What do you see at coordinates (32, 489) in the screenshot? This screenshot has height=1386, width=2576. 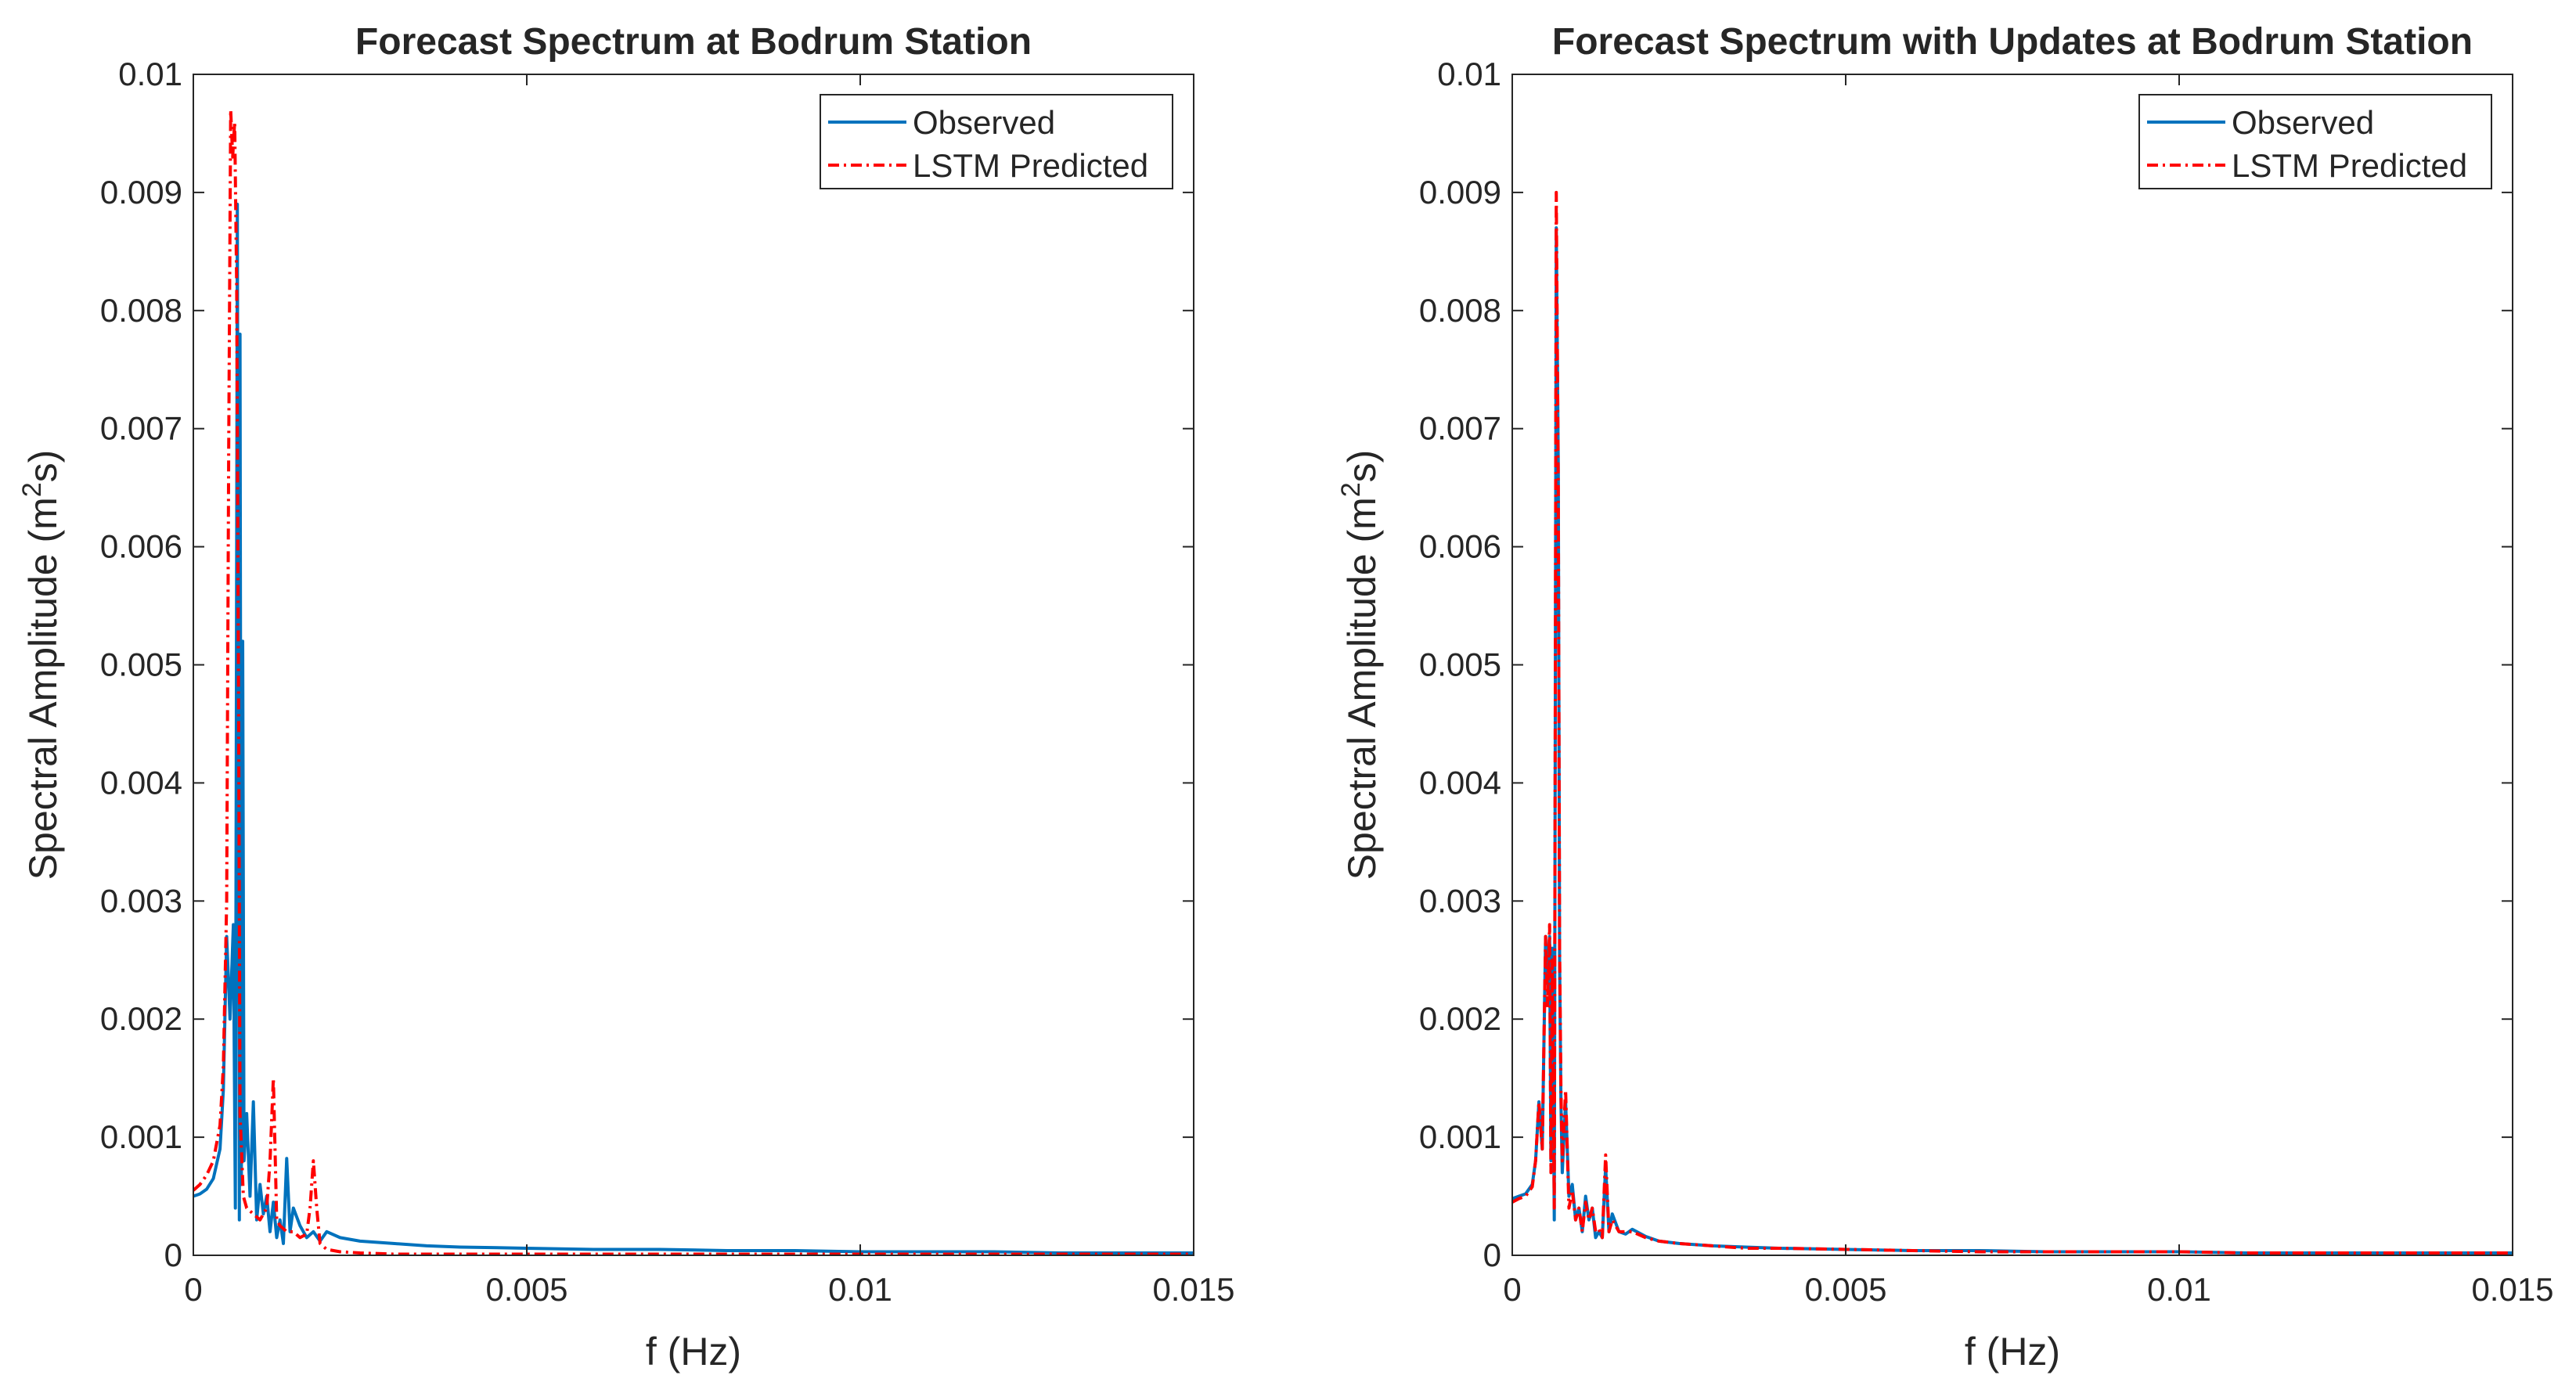 I see `left-y-axis-label-sup: 2` at bounding box center [32, 489].